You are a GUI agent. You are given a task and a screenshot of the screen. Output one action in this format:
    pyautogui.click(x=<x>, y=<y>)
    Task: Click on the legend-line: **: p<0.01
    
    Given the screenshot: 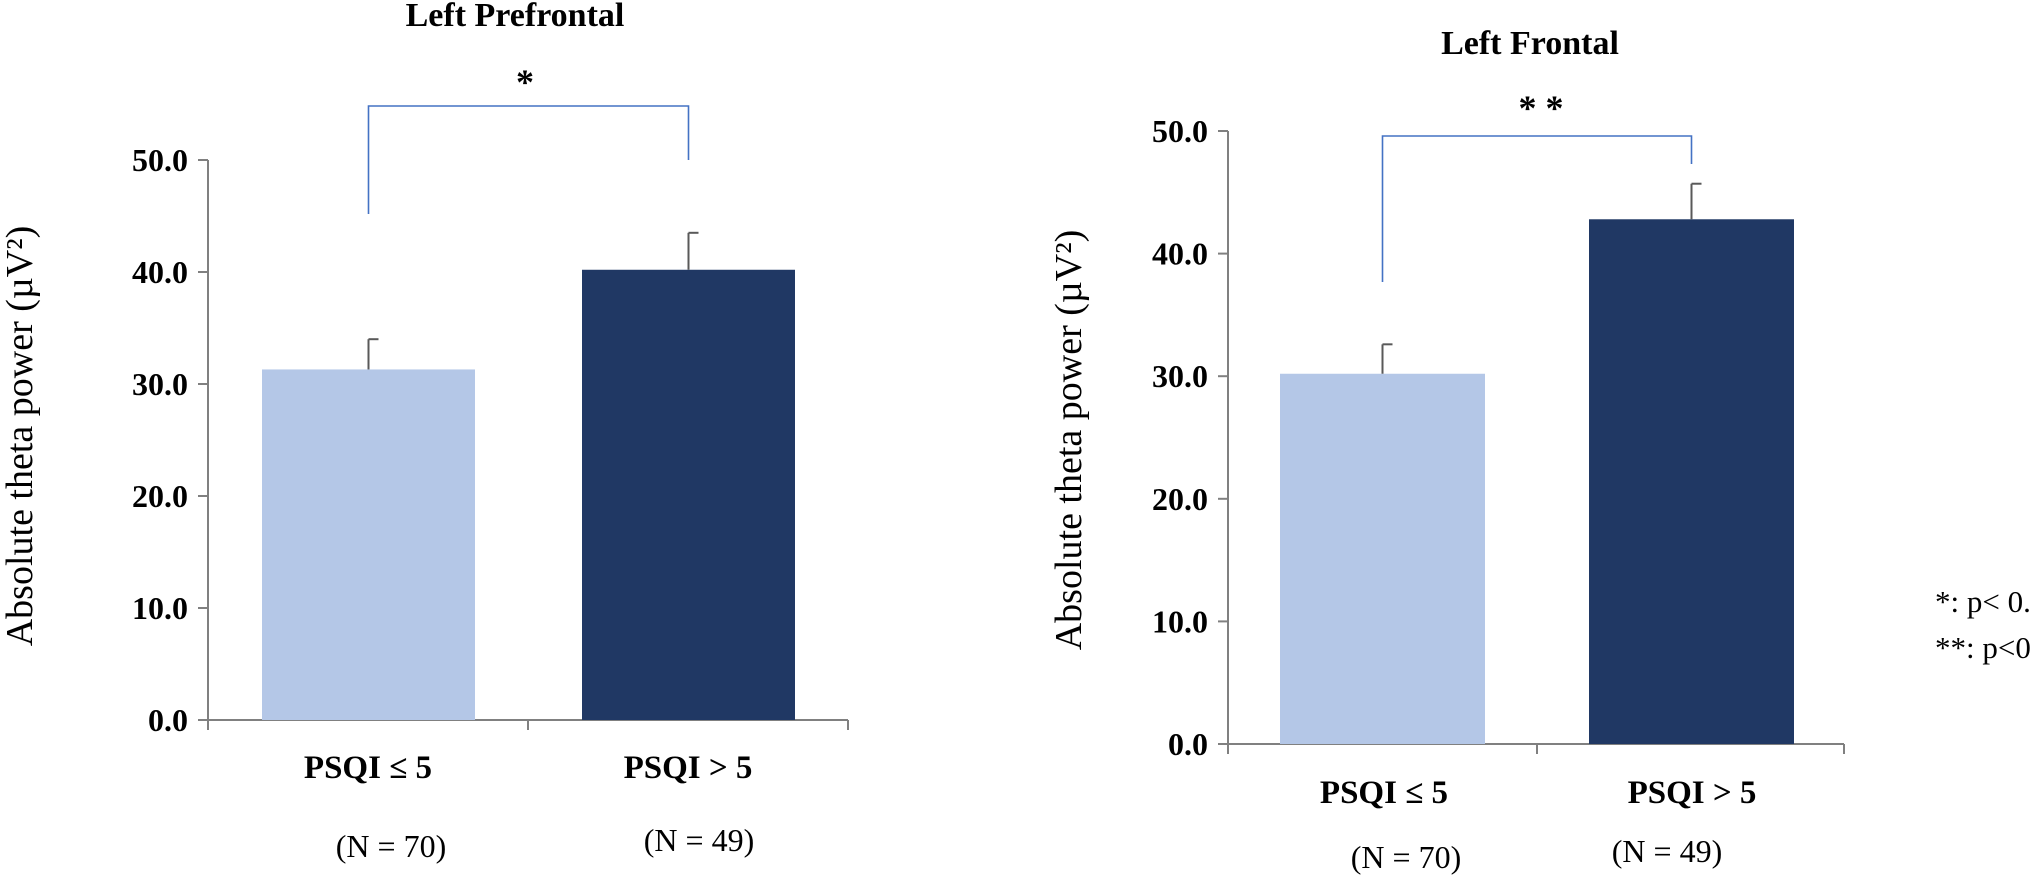 What is the action you would take?
    pyautogui.click(x=1983, y=647)
    